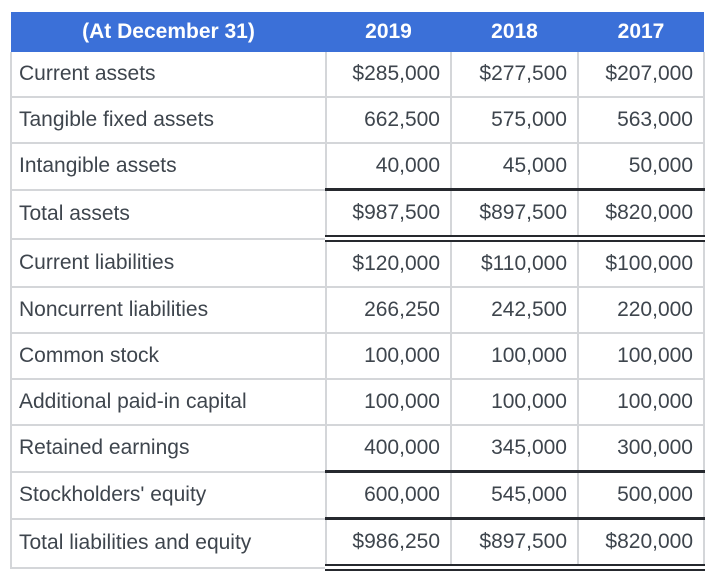  What do you see at coordinates (514, 448) in the screenshot?
I see `cell-value: 345,000` at bounding box center [514, 448].